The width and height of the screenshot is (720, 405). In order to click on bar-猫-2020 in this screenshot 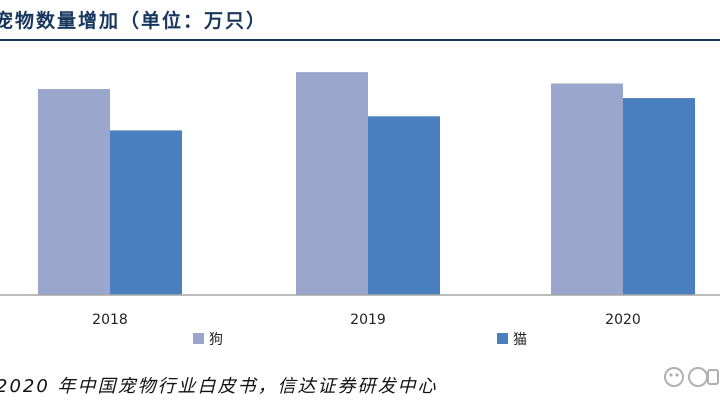, I will do `click(659, 196)`.